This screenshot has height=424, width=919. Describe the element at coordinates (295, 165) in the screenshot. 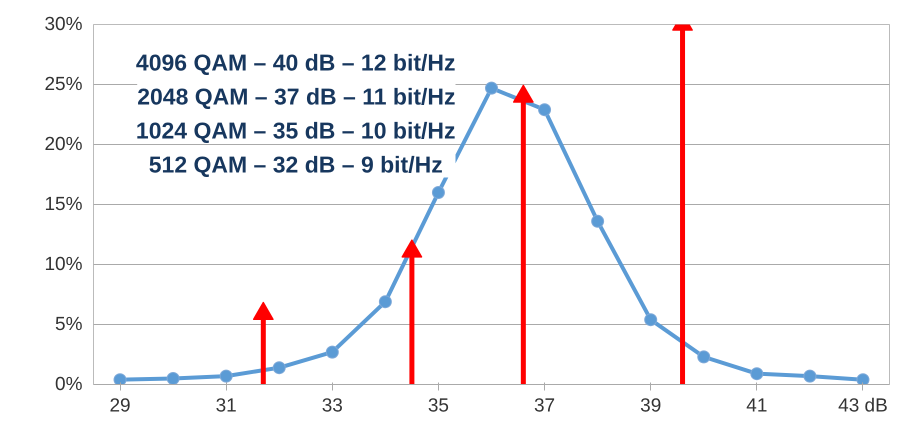

I see `annotation: 512 QAM – 32 dB – 9 bit/Hz` at that location.